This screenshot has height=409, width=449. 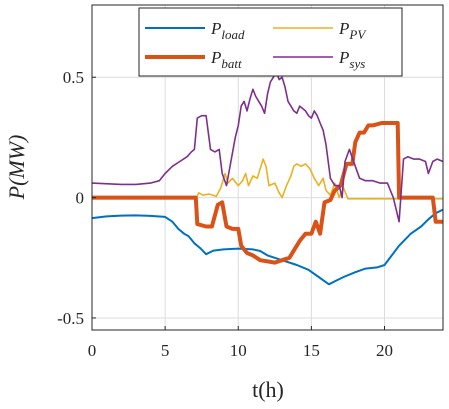 What do you see at coordinates (165, 350) in the screenshot?
I see `x-tick-label: 5` at bounding box center [165, 350].